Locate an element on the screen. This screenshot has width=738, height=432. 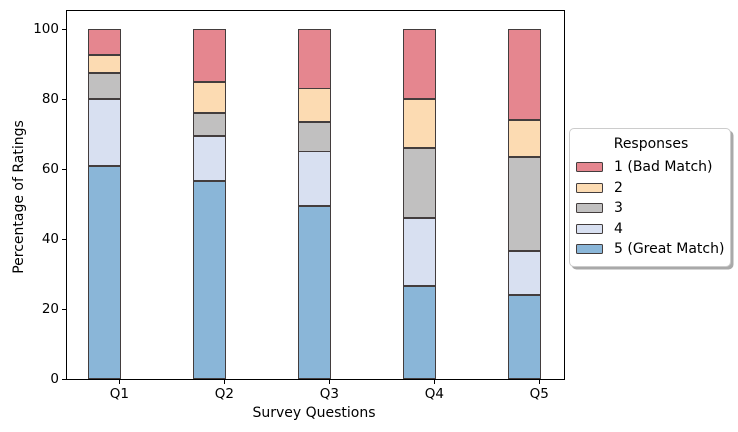
legend-item: 5 (Great Match) is located at coordinates (651, 249).